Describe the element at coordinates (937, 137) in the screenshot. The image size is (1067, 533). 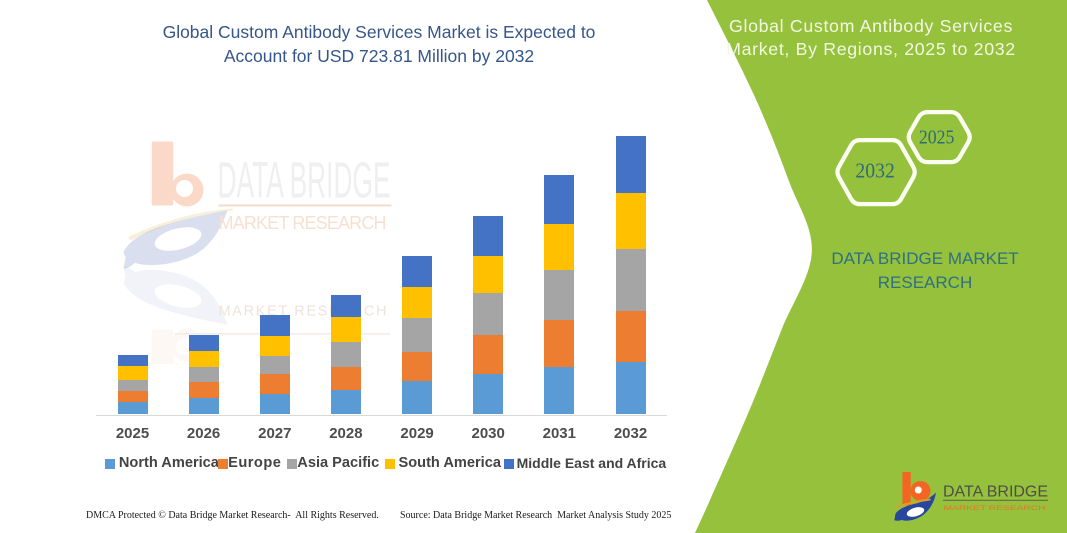
I see `svg-text: 2025` at that location.